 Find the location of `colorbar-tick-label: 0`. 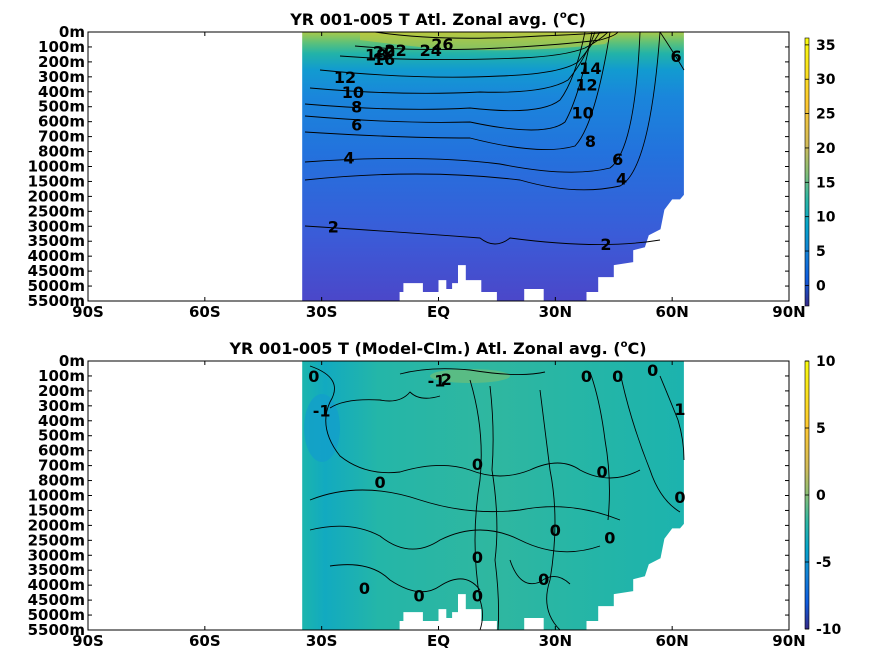

colorbar-tick-label: 0 is located at coordinates (821, 496).